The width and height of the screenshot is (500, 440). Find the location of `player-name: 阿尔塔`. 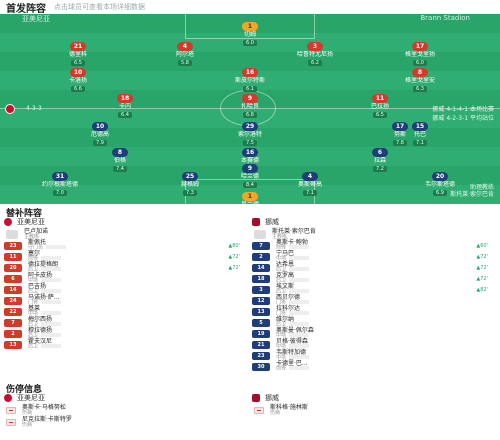

player-name: 阿尔塔 is located at coordinates (184, 54).